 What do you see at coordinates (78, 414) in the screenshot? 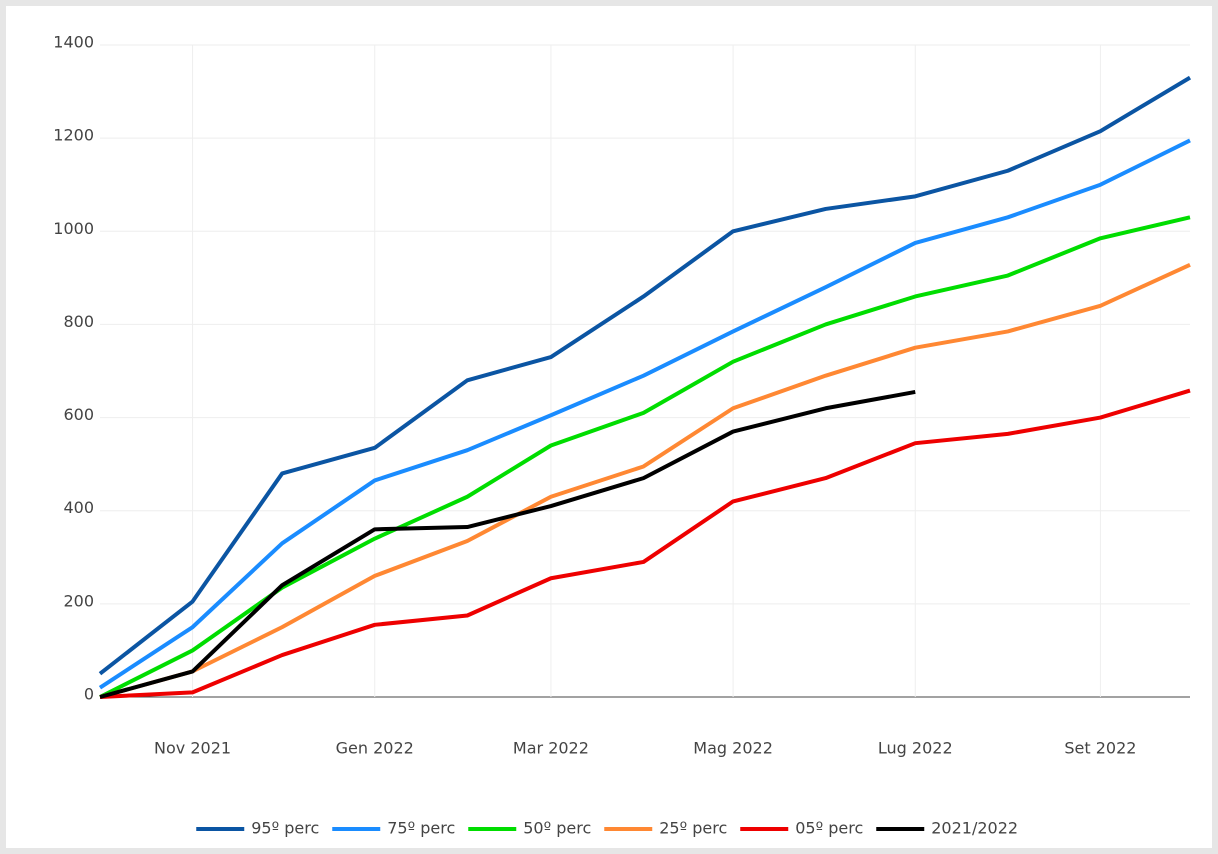
I see `y-tick-label: 600` at bounding box center [78, 414].